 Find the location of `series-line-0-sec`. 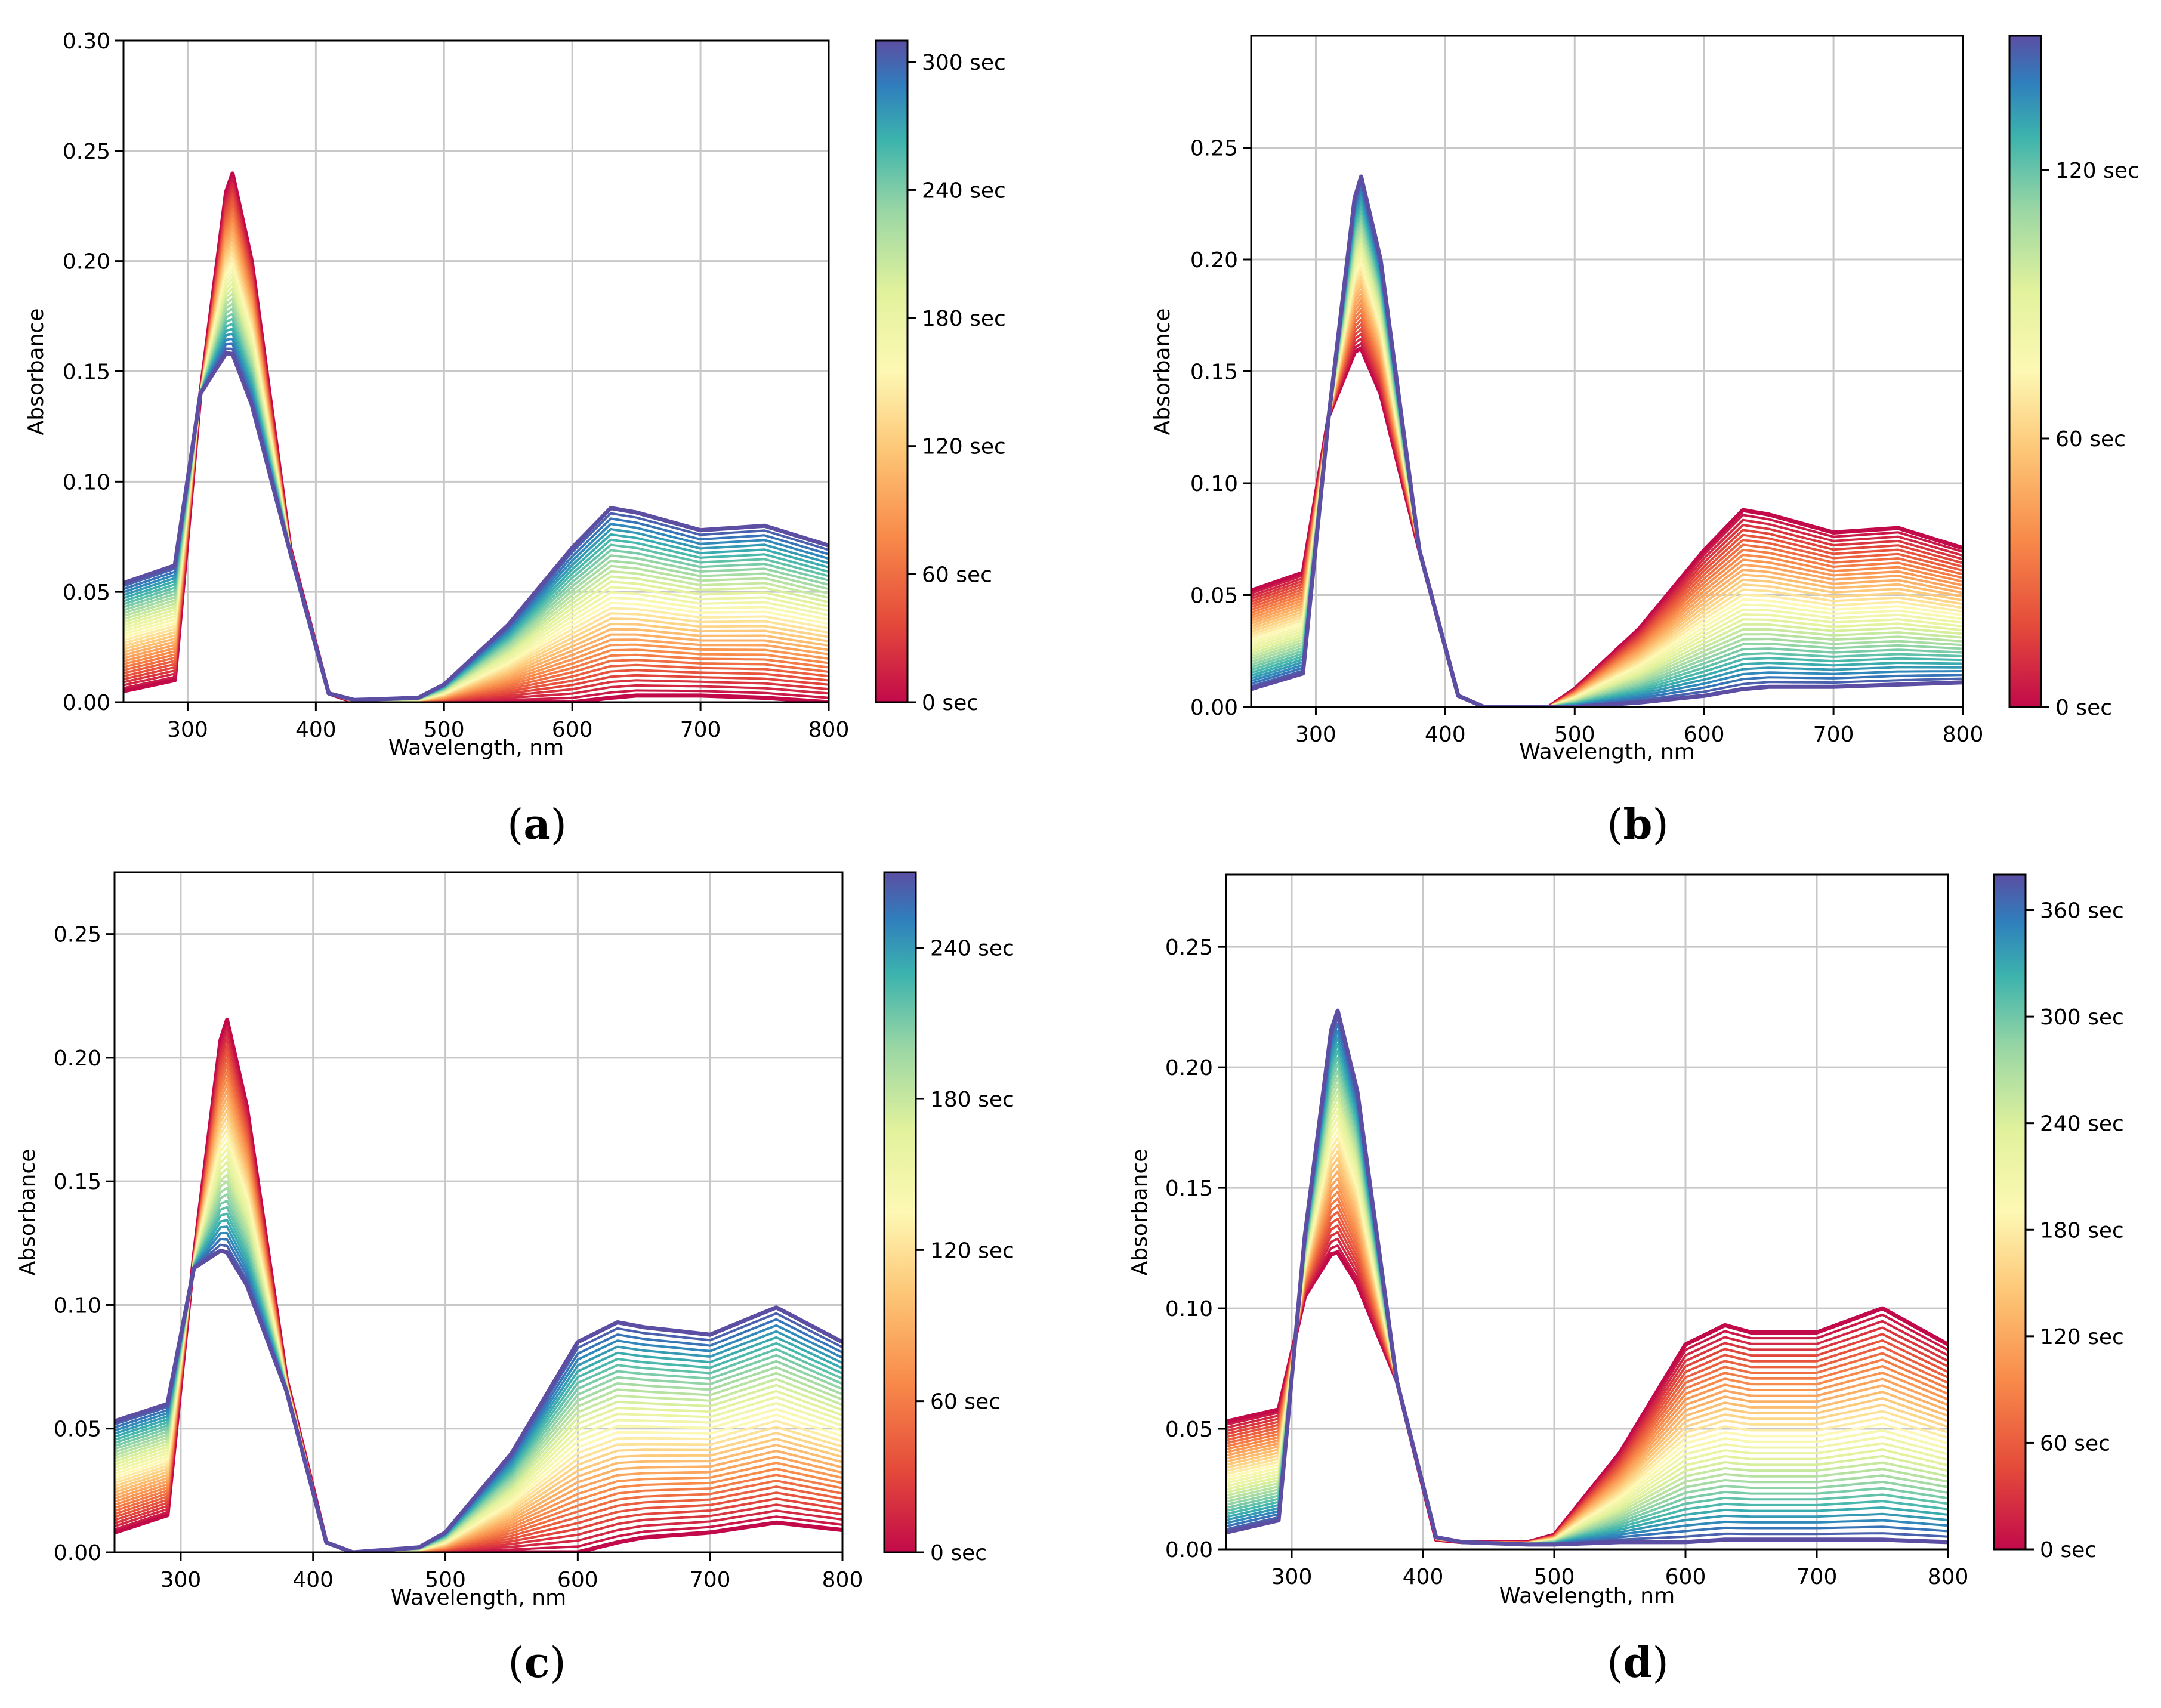

series-line-0-sec is located at coordinates (478, 1285).